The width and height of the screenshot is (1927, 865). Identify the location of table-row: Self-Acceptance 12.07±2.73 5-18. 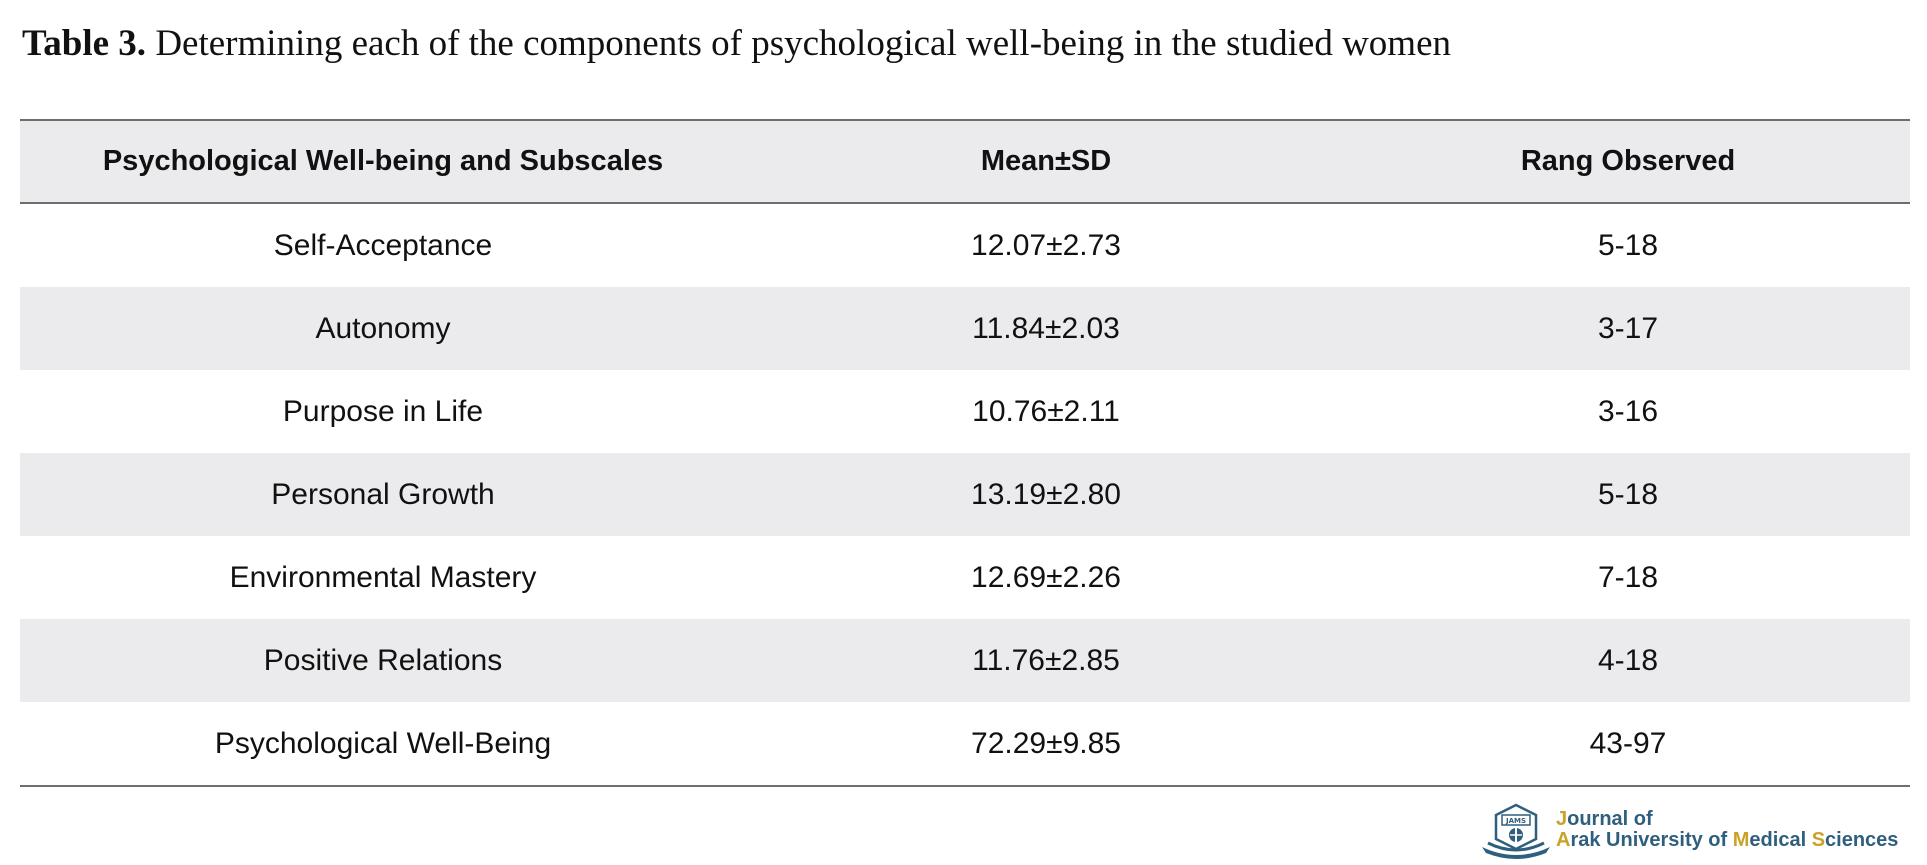
(965, 245).